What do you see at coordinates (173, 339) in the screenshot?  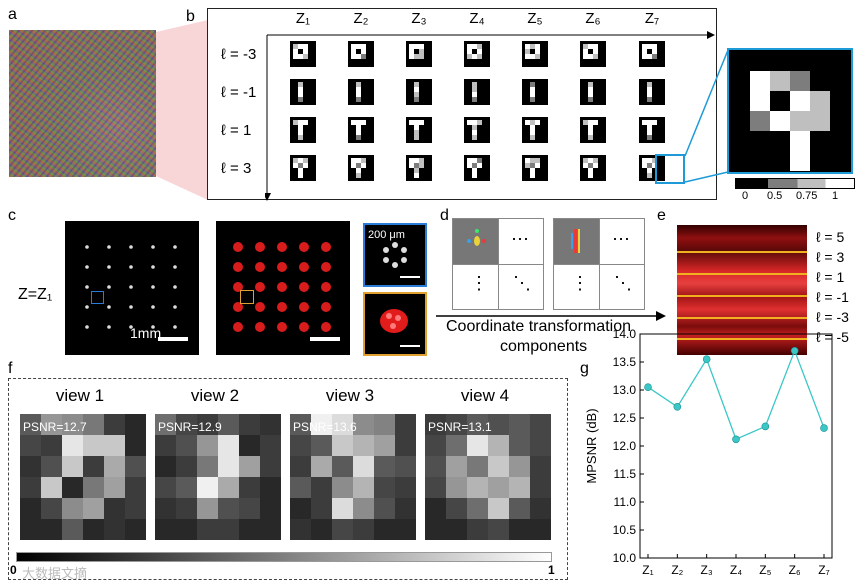 I see `scale-bar-left` at bounding box center [173, 339].